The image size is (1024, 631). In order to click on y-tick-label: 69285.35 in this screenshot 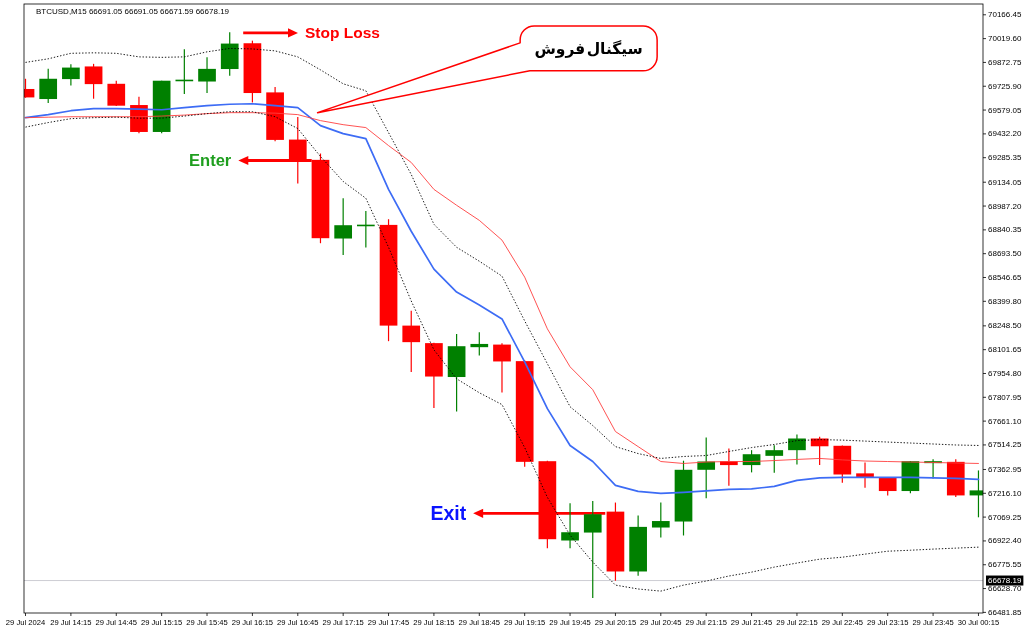, I will do `click(1005, 158)`.